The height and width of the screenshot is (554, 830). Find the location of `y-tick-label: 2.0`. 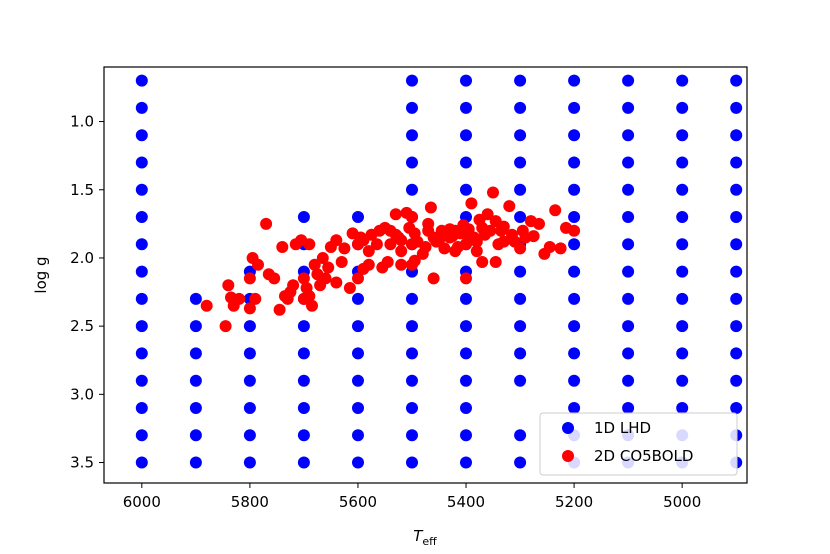

y-tick-label: 2.0 is located at coordinates (82, 258).